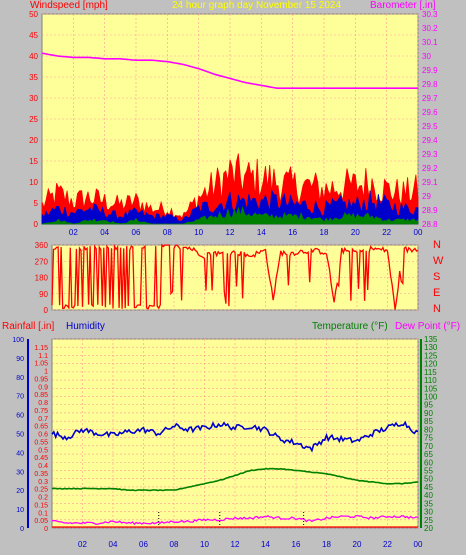 The width and height of the screenshot is (466, 555). Describe the element at coordinates (386, 232) in the screenshot. I see `wind-xtick-label: 22` at that location.